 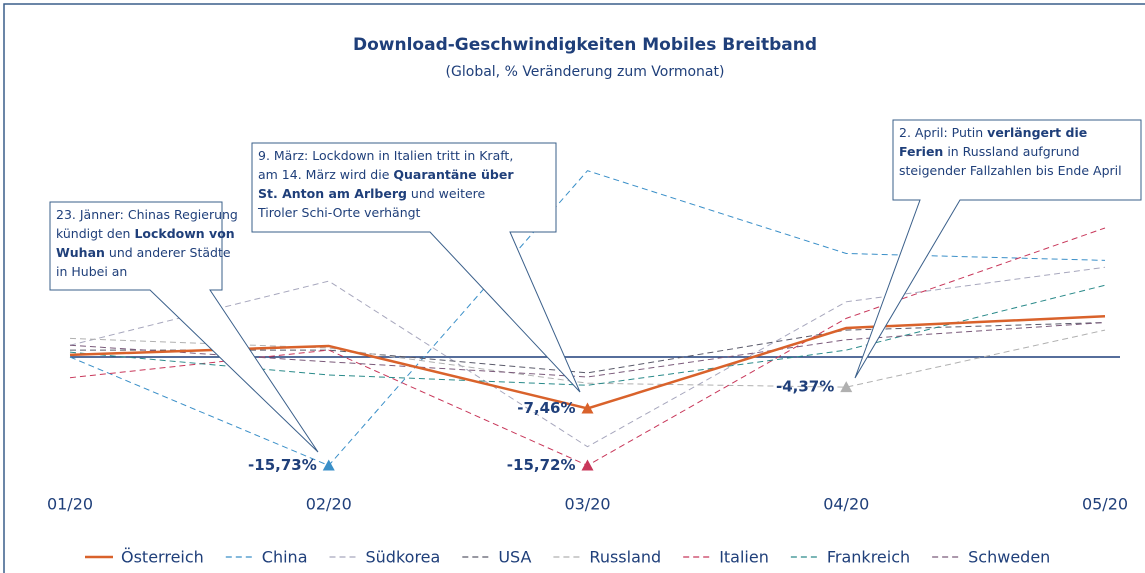 I want to click on callout-text: Wuhan und anderer Städte, so click(x=143, y=252).